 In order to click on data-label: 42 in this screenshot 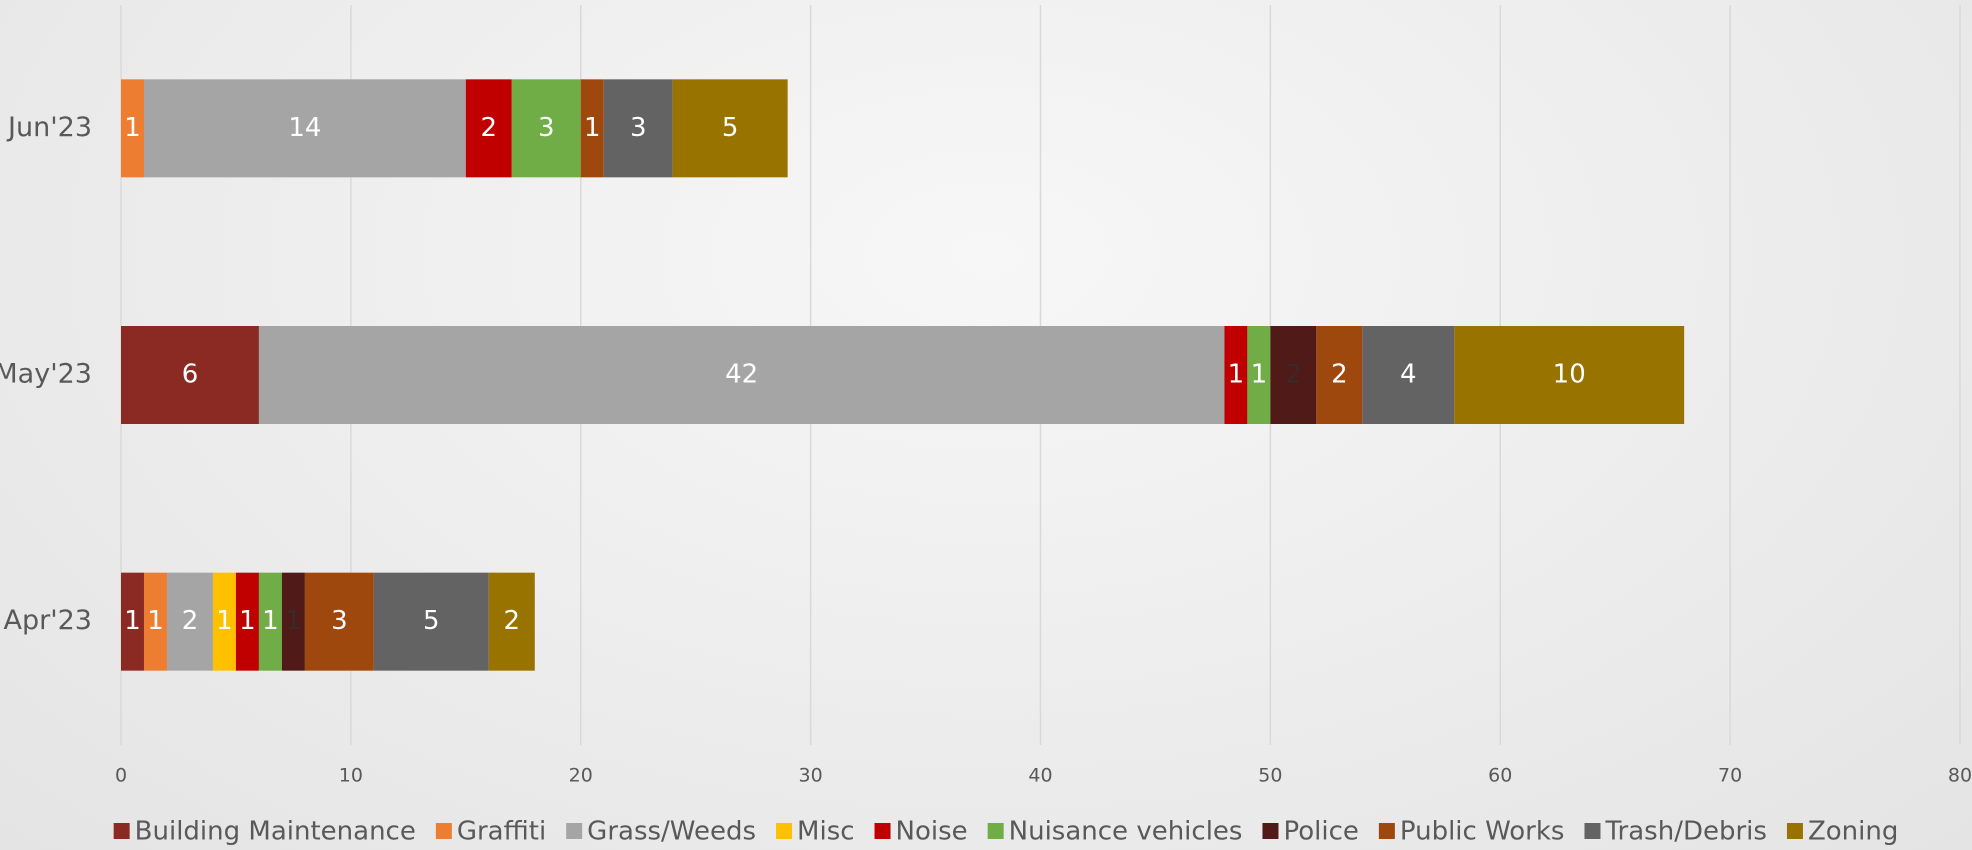, I will do `click(741, 375)`.